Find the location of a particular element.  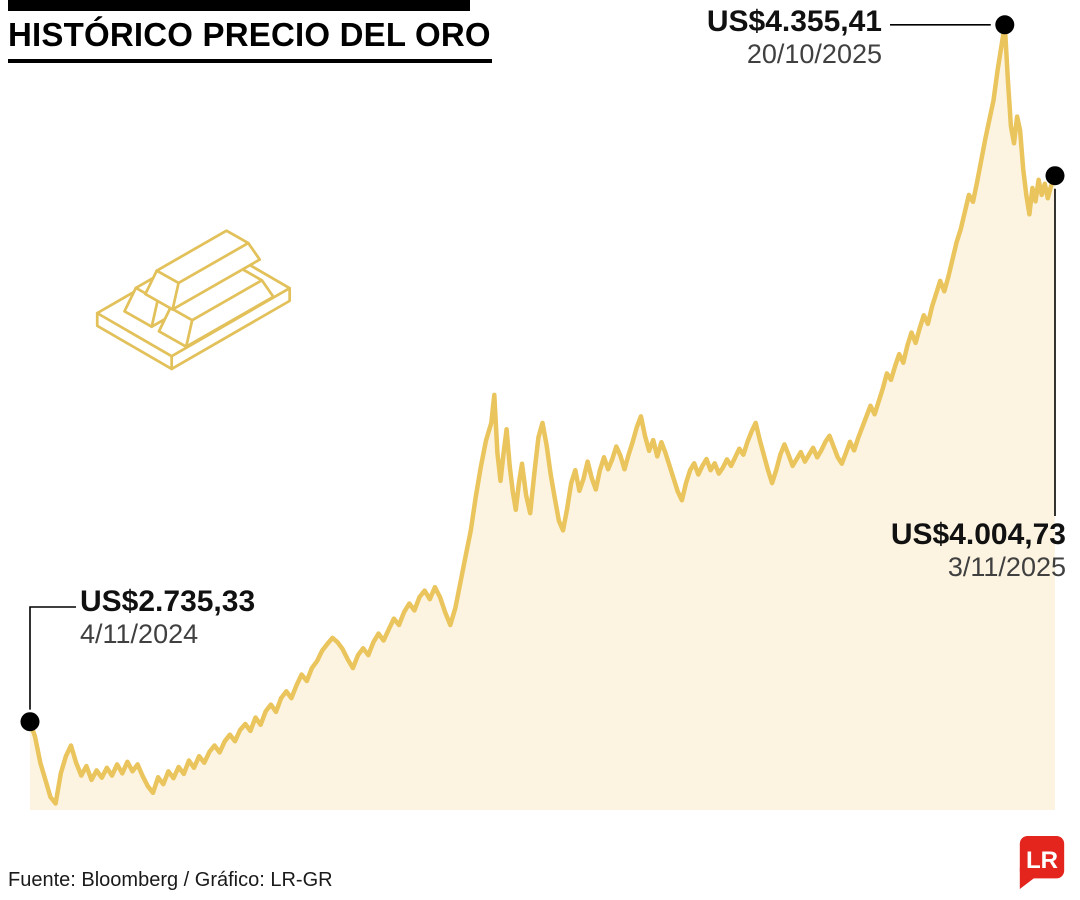

peak-price-label: US$4.355,41 is located at coordinates (794, 21).